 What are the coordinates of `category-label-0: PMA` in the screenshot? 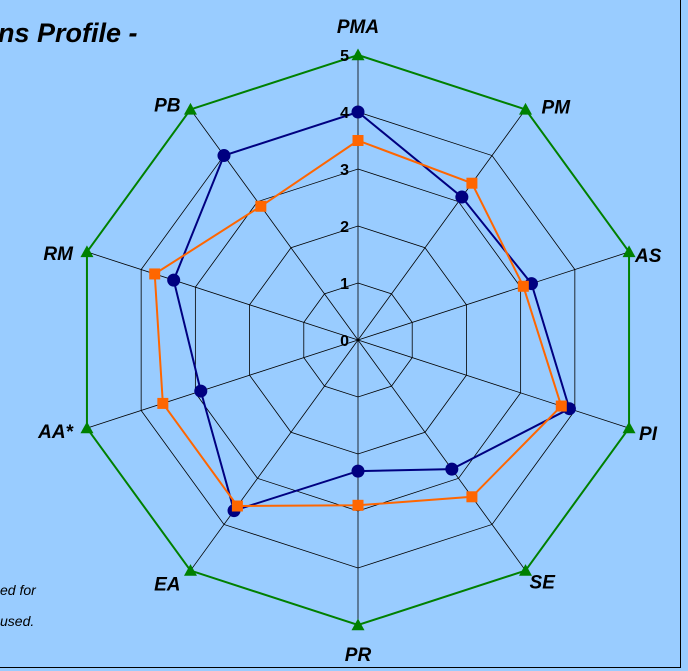 It's located at (358, 27).